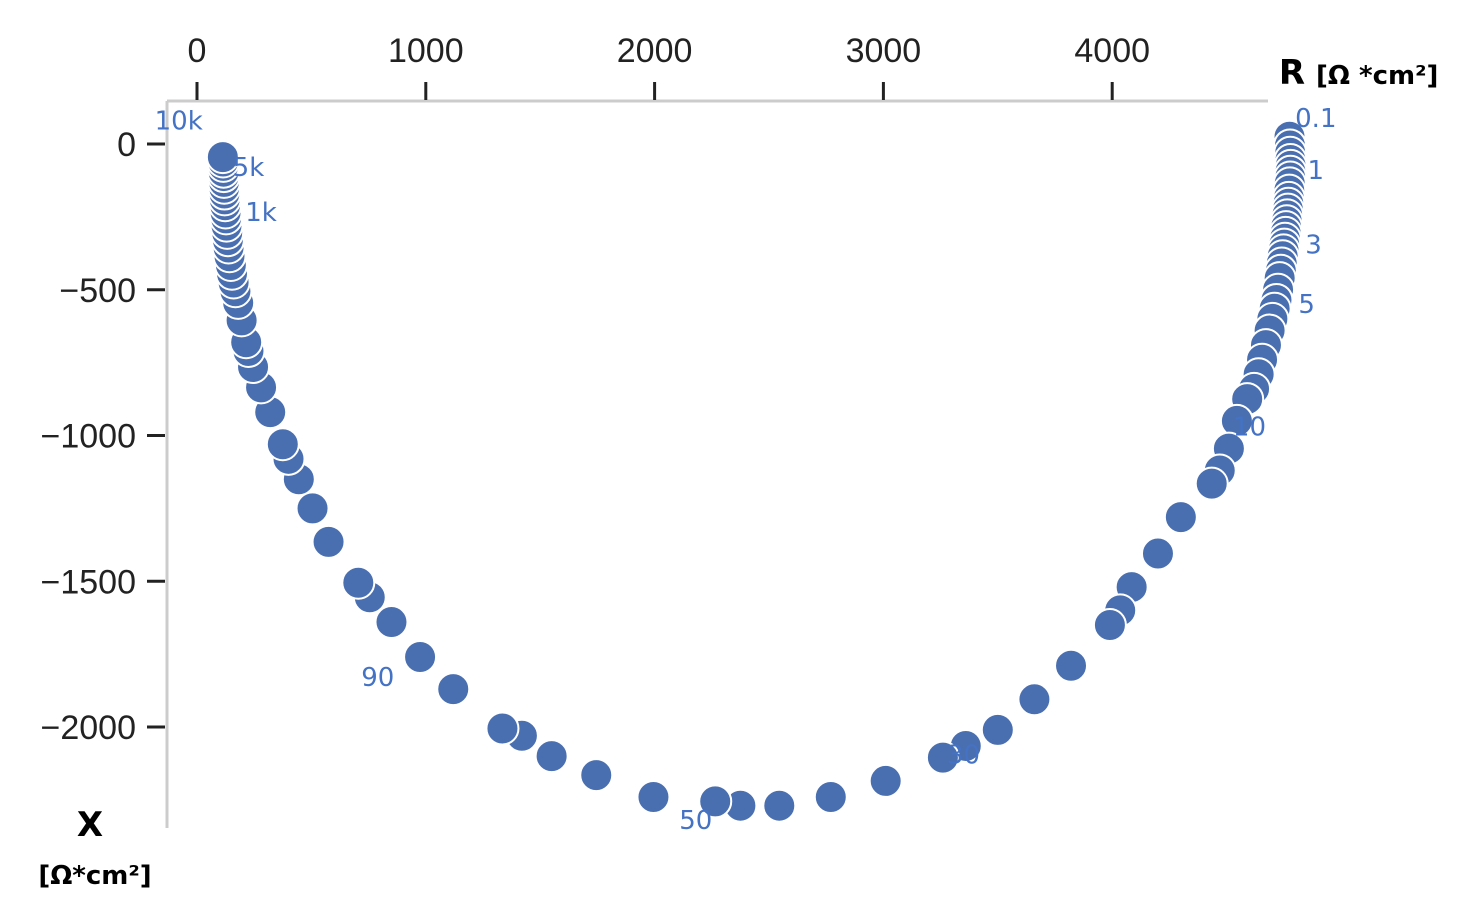 The image size is (1476, 909). I want to click on x-tick-label: 0, so click(197, 51).